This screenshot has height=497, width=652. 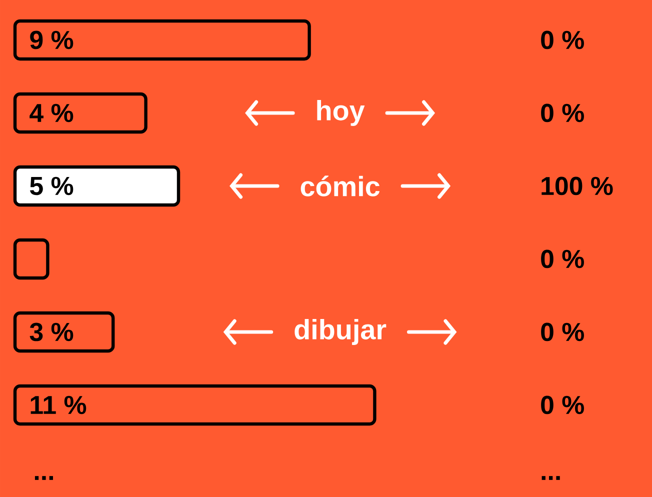 I want to click on data-label: 3 %, so click(x=52, y=332).